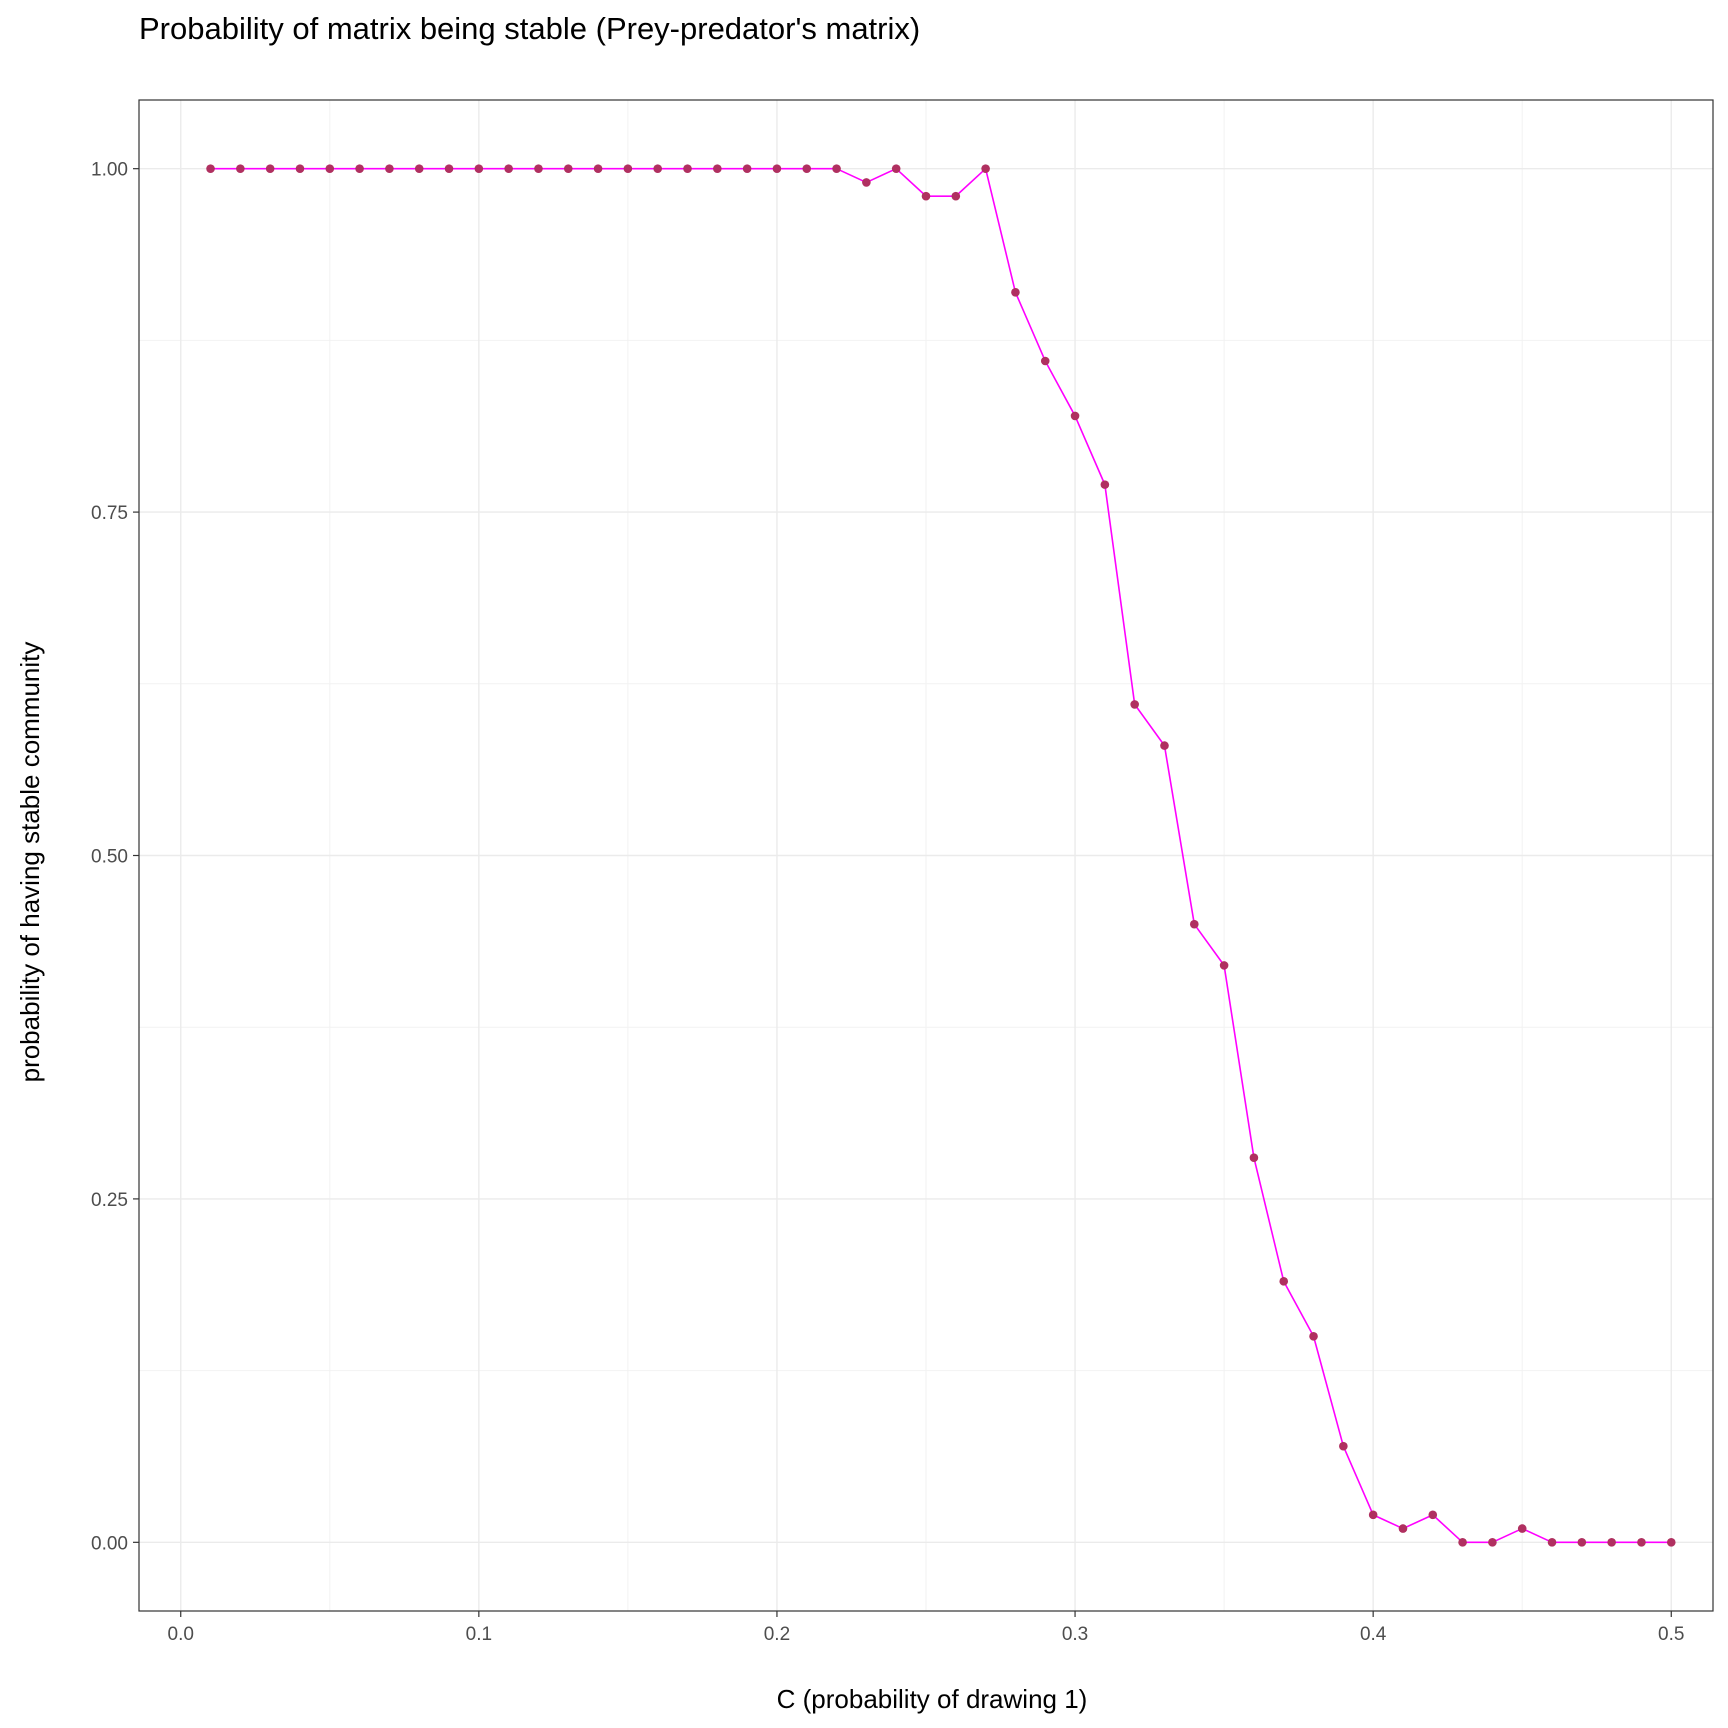 This screenshot has width=1728, height=1728. I want to click on y-tick-label: 0.00, so click(109, 1543).